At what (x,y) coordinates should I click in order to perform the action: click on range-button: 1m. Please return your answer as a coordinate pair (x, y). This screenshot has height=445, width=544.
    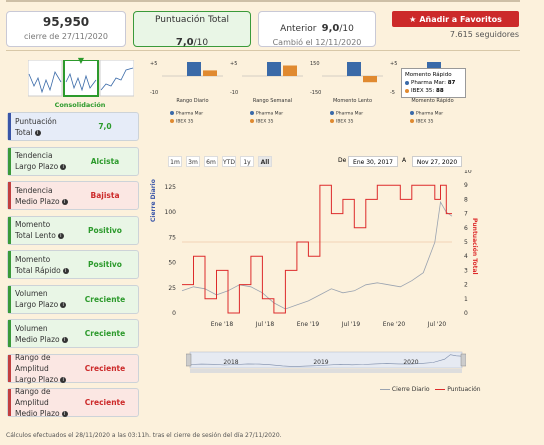
    Looking at the image, I should click on (175, 161).